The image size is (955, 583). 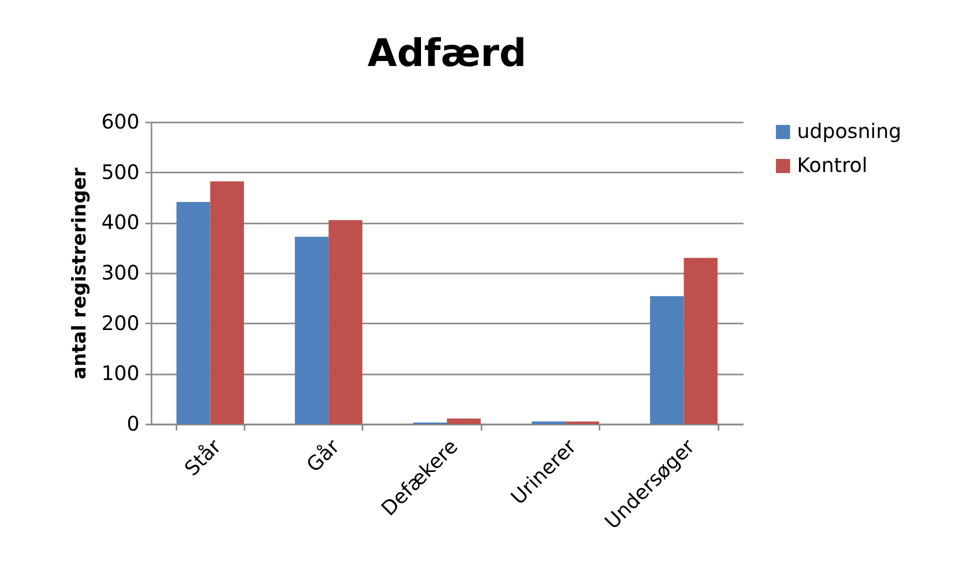 I want to click on legend-label: udposning, so click(x=849, y=131).